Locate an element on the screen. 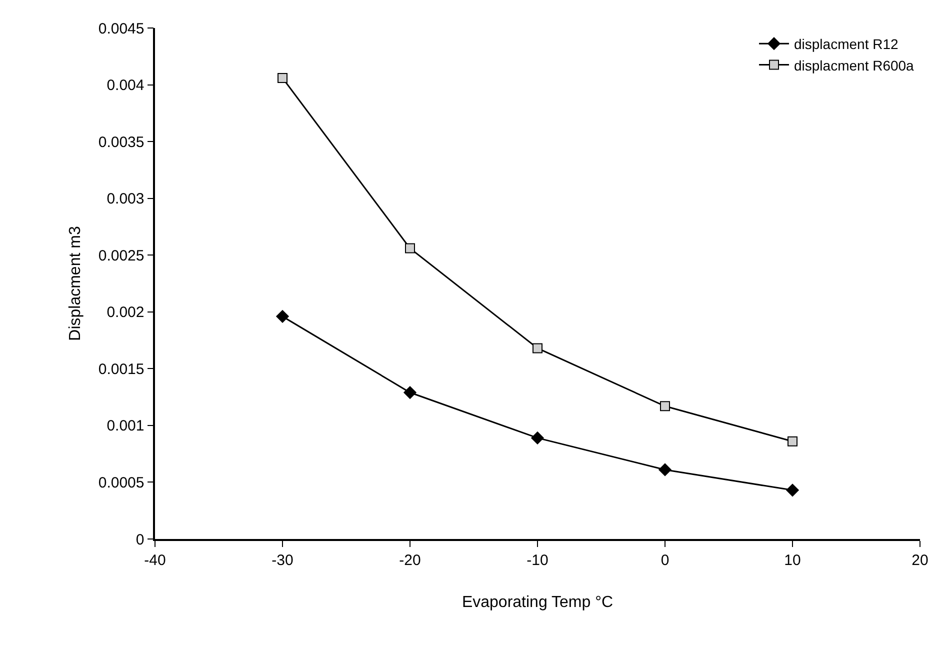  y-axis-title: Displacment m3 is located at coordinates (75, 283).